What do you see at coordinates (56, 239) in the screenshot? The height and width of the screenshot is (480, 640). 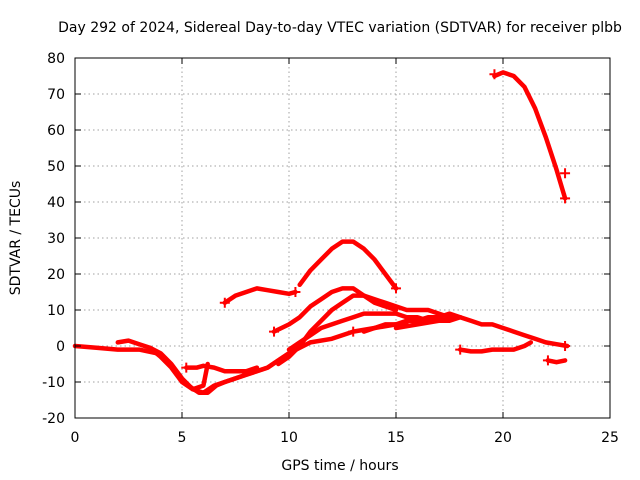 I see `y-tick-label: 30` at bounding box center [56, 239].